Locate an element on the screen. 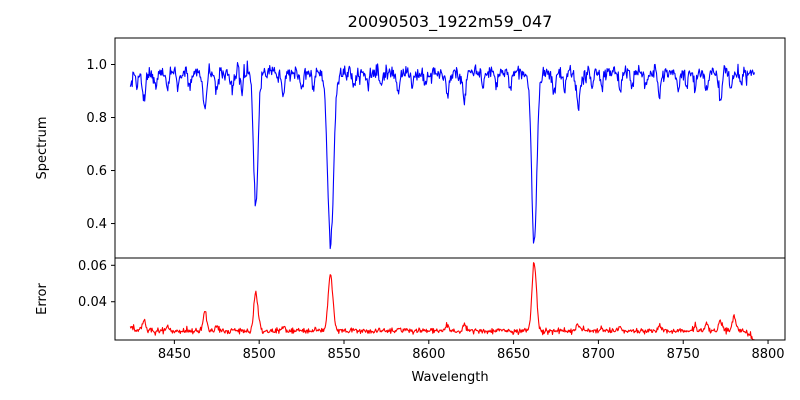 Image resolution: width=800 pixels, height=400 pixels. x-tick-label: 8700 is located at coordinates (598, 354).